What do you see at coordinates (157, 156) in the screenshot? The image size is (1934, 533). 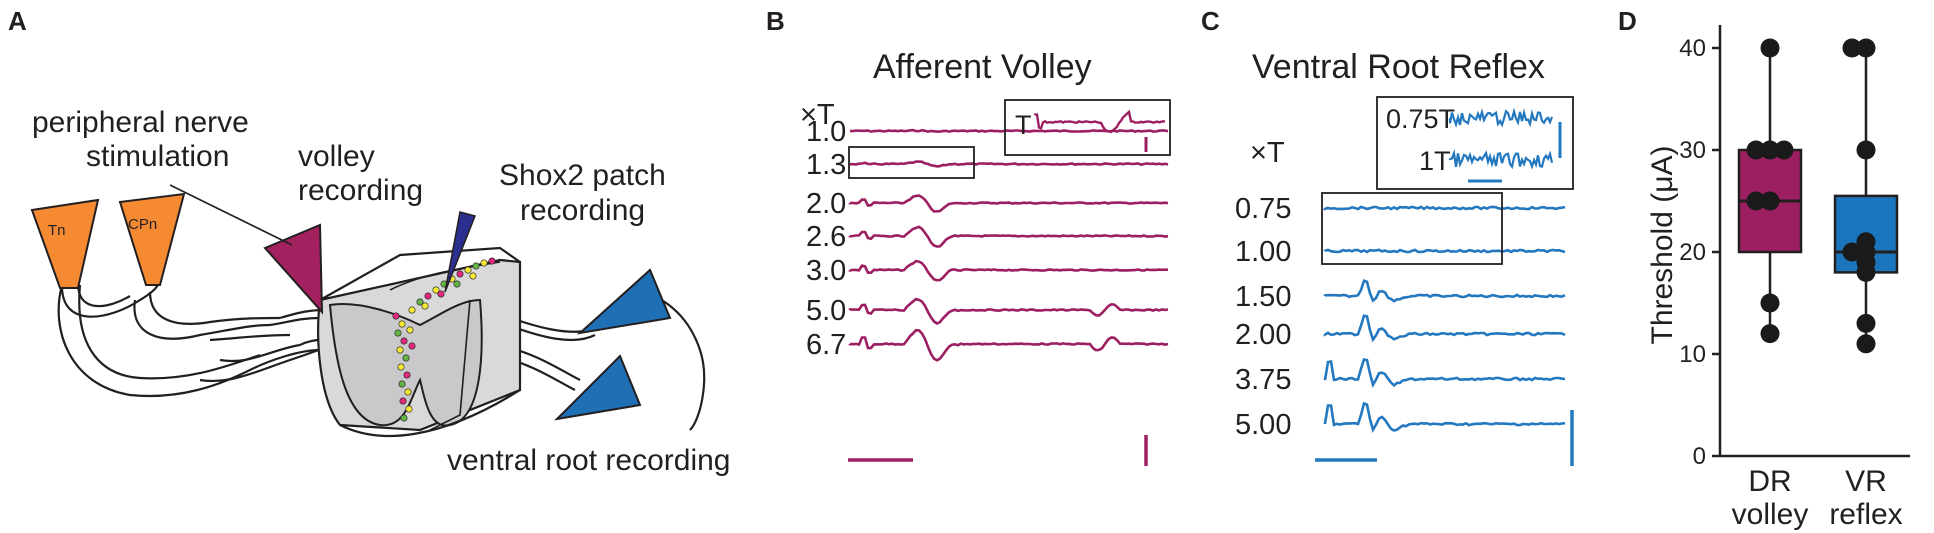 I see `peripheral-label-line2: stimulation` at bounding box center [157, 156].